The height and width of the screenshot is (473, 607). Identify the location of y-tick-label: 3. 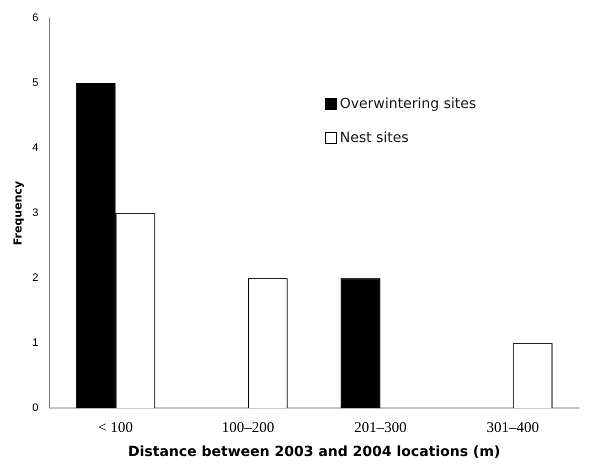
(35, 213).